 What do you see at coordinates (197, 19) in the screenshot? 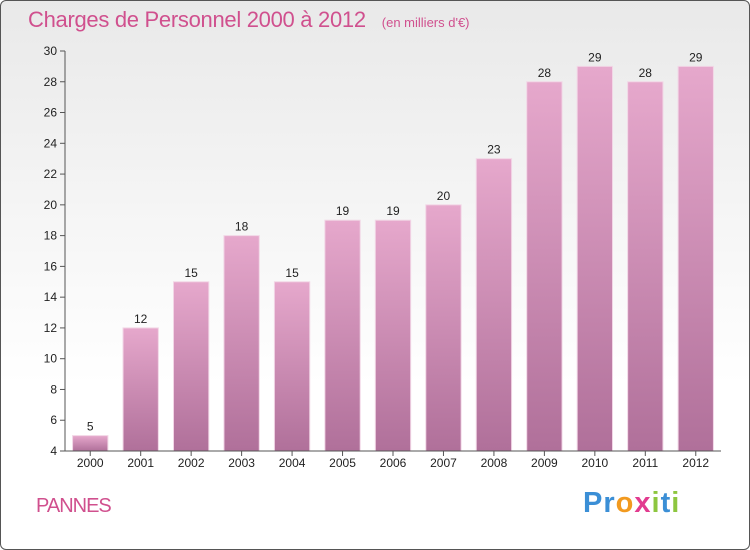
I see `chart-title-text: Charges de Personnel 2000 à 2012` at bounding box center [197, 19].